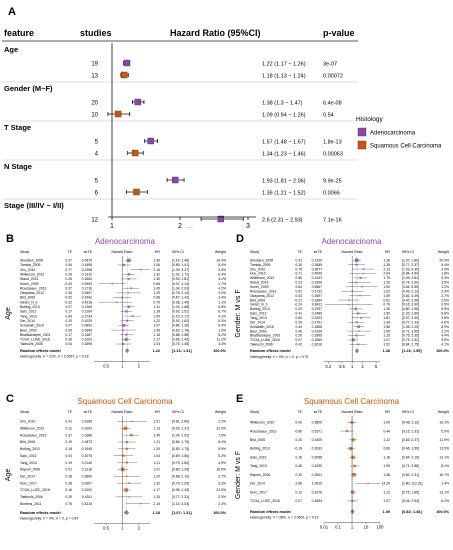 The image size is (453, 550). Describe the element at coordinates (260, 449) in the screenshot. I see `study-name: Botling_2013` at that location.